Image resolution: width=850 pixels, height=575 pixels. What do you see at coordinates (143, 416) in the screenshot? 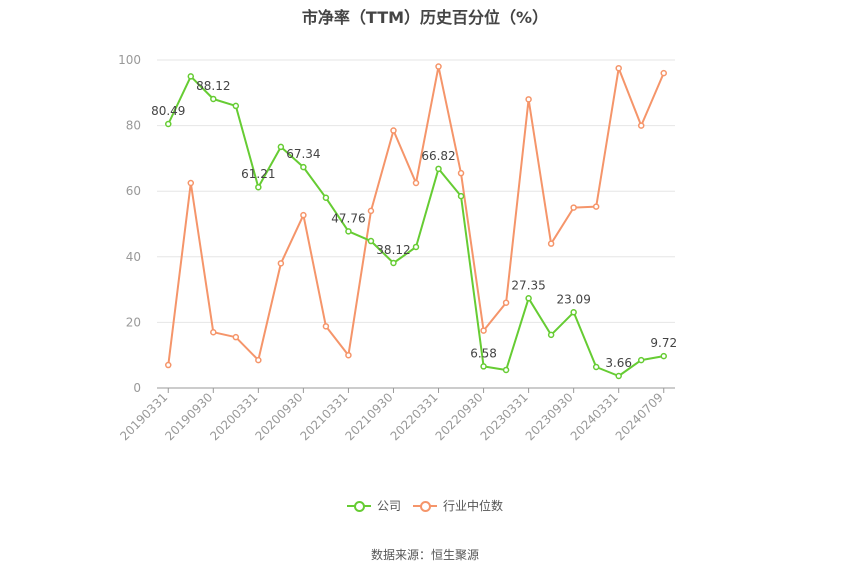
I see `x-tick-label: 20190331` at bounding box center [143, 416].